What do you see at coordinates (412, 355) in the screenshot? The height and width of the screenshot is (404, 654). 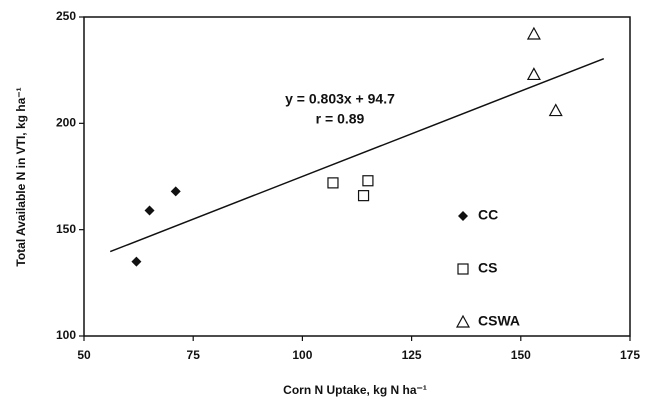 I see `x-tick-label: 125` at bounding box center [412, 355].